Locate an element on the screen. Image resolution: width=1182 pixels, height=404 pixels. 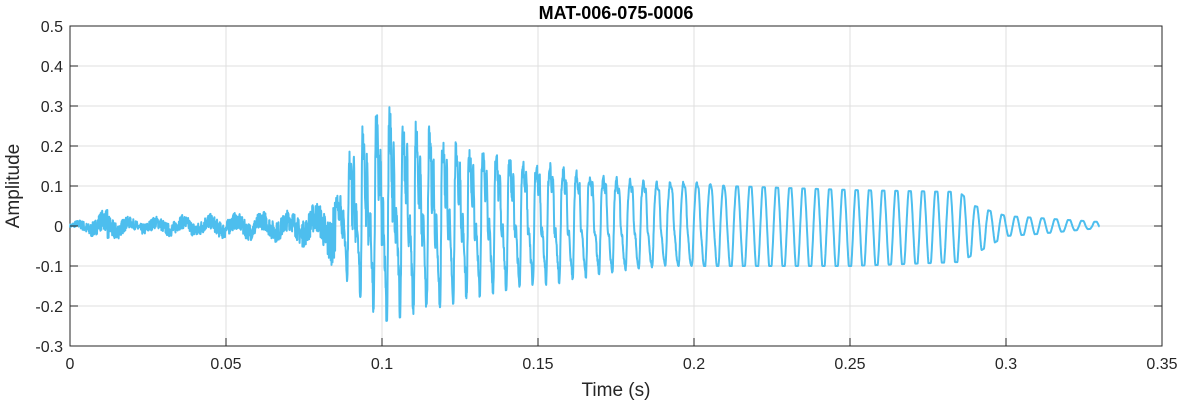
y-tick-label: 0.1 is located at coordinates (52, 187).